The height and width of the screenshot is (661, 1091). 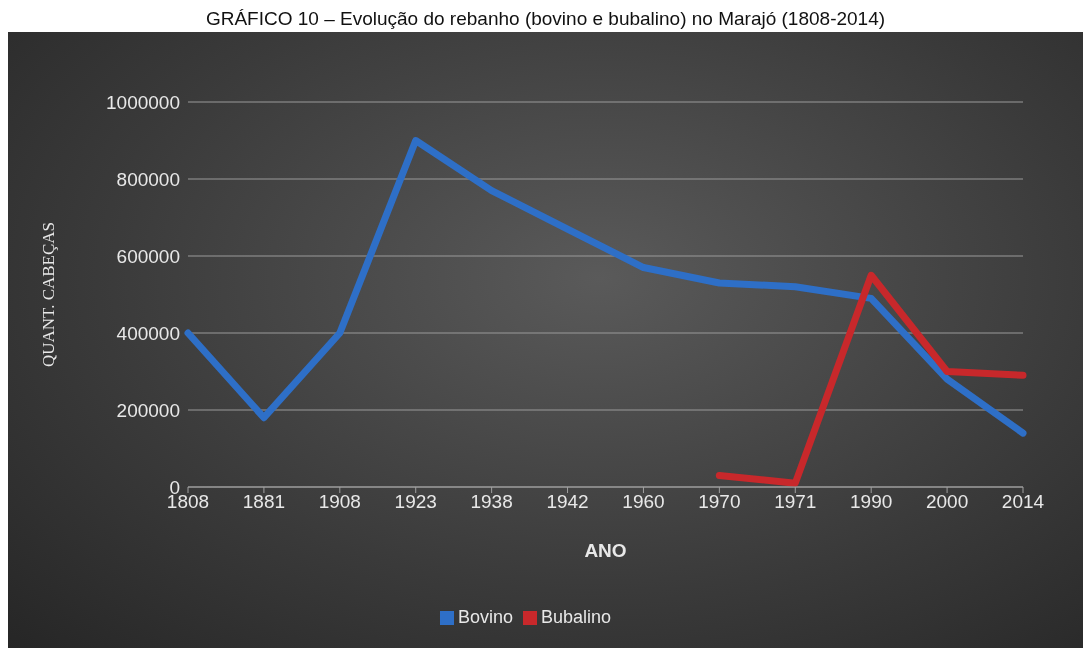 I want to click on x-tick-label: 2000, so click(x=947, y=502).